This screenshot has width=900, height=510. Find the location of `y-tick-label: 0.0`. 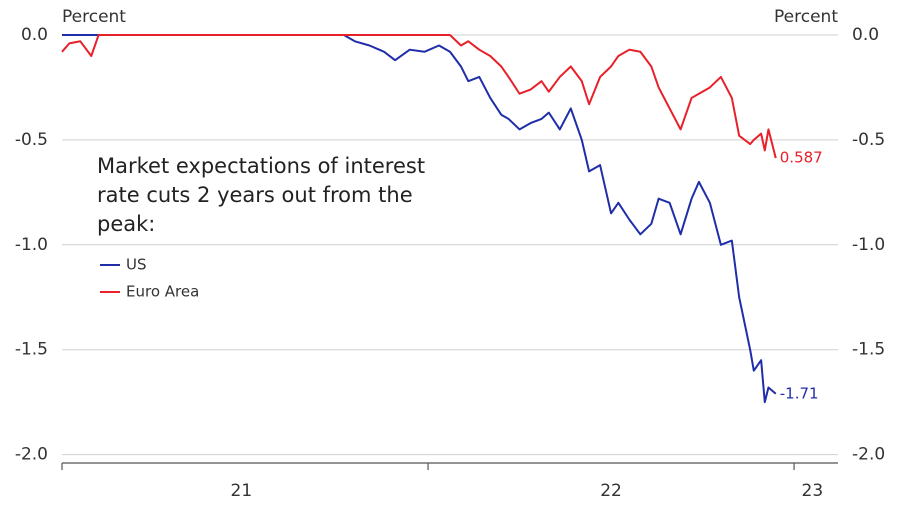

y-tick-label: 0.0 is located at coordinates (34, 35).